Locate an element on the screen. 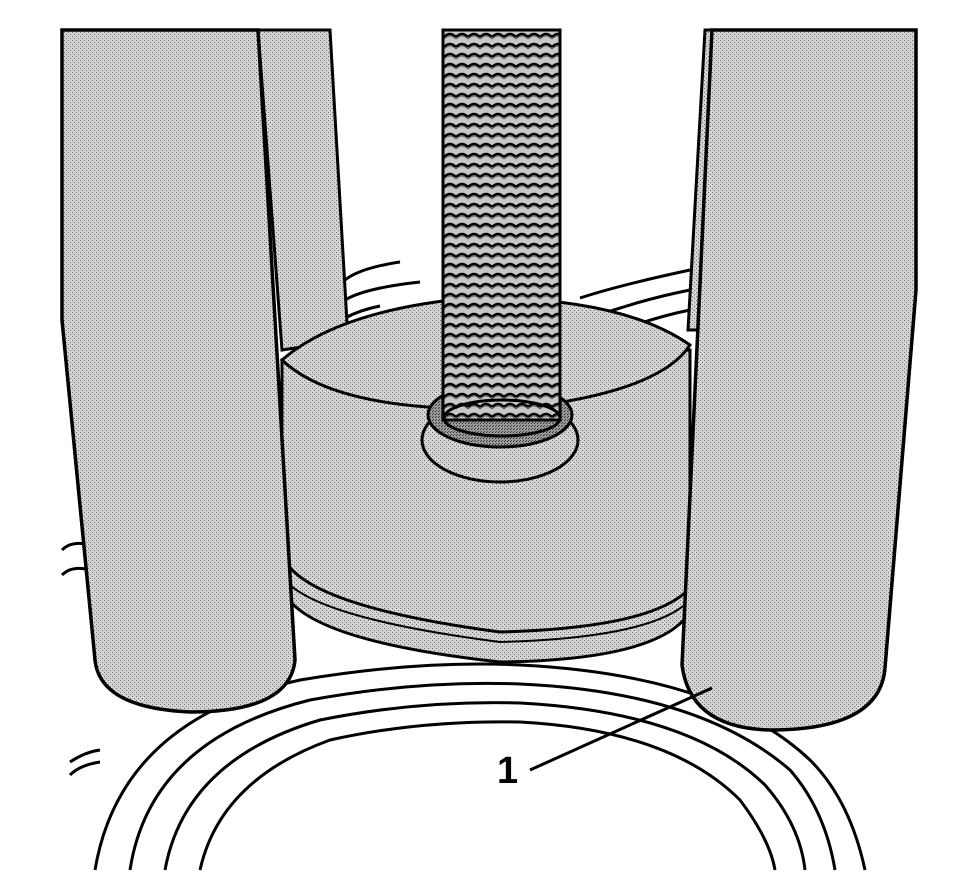 This screenshot has width=979, height=879. callout-leader-line is located at coordinates (621, 729).